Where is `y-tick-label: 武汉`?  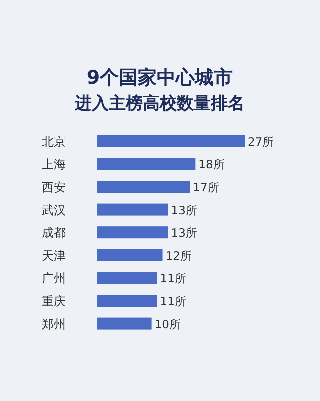
y-tick-label: 武汉 is located at coordinates (54, 210).